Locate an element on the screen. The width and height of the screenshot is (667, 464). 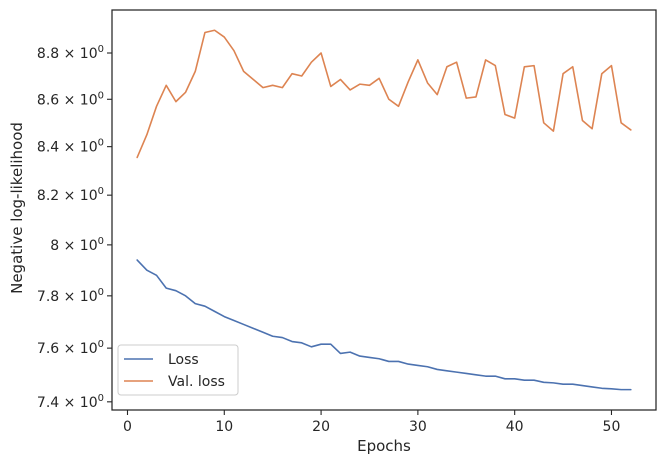
legend-label: Val. loss is located at coordinates (196, 382).